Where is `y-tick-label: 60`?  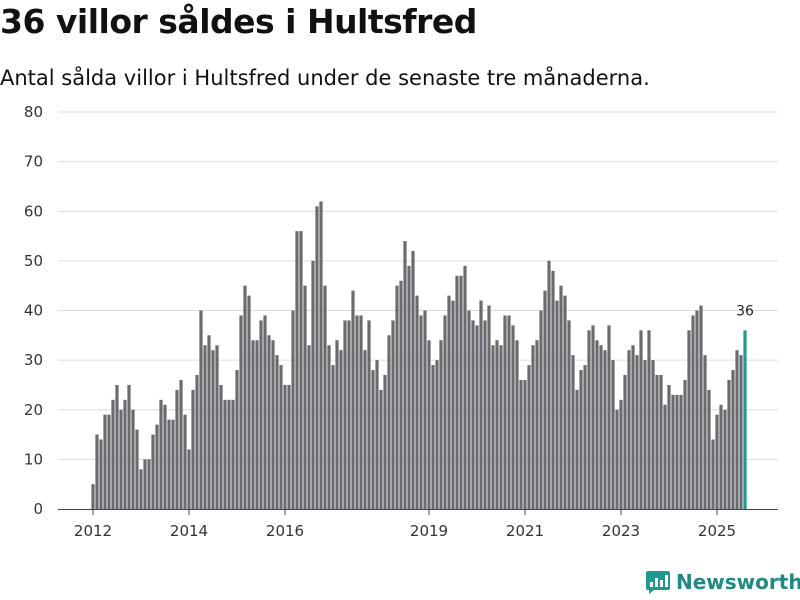
y-tick-label: 60 is located at coordinates (33, 211).